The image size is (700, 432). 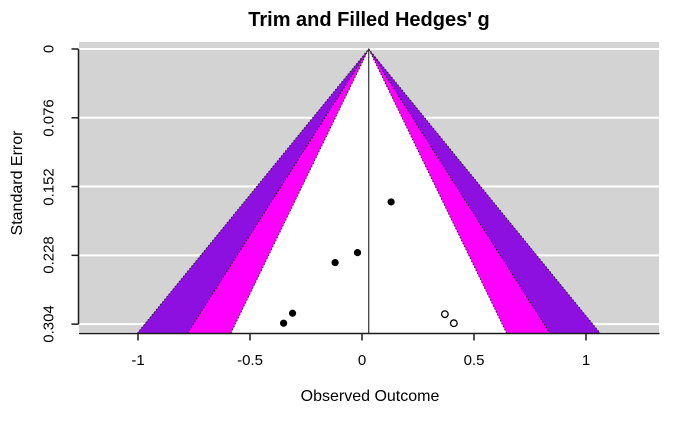 What do you see at coordinates (138, 360) in the screenshot?
I see `x-tick-label: -1` at bounding box center [138, 360].